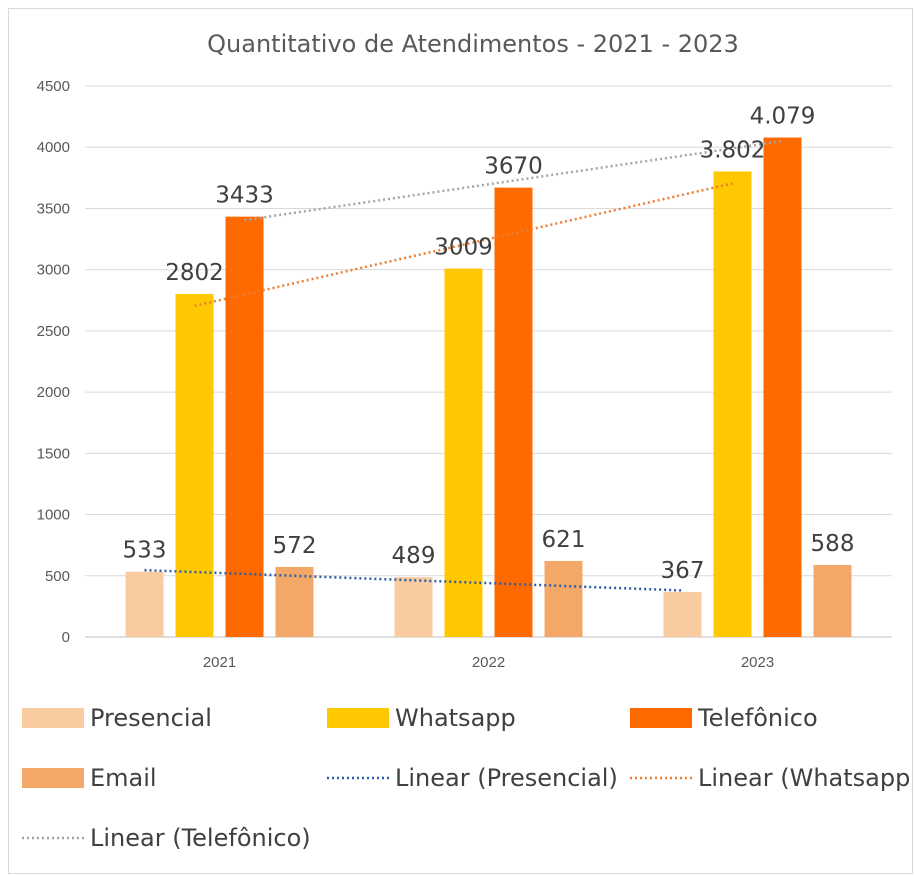 The width and height of the screenshot is (914, 876). I want to click on y-tick-label: 4000, so click(53, 147).